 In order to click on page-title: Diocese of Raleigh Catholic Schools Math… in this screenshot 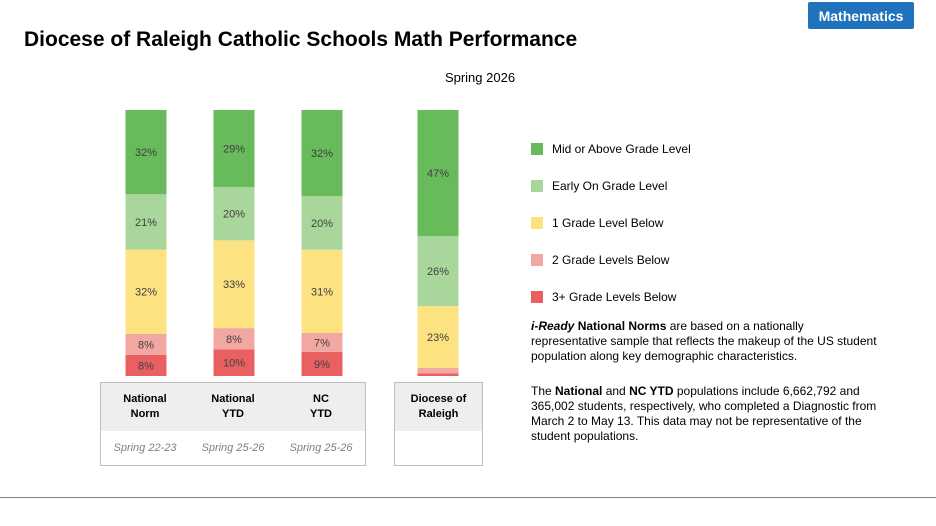, I will do `click(301, 39)`.